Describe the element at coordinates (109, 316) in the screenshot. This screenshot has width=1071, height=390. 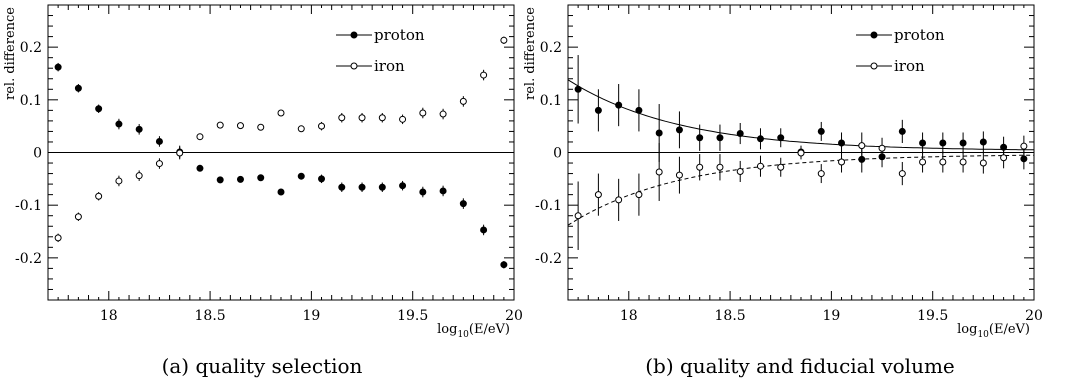
I see `x-tick-label: 18` at that location.